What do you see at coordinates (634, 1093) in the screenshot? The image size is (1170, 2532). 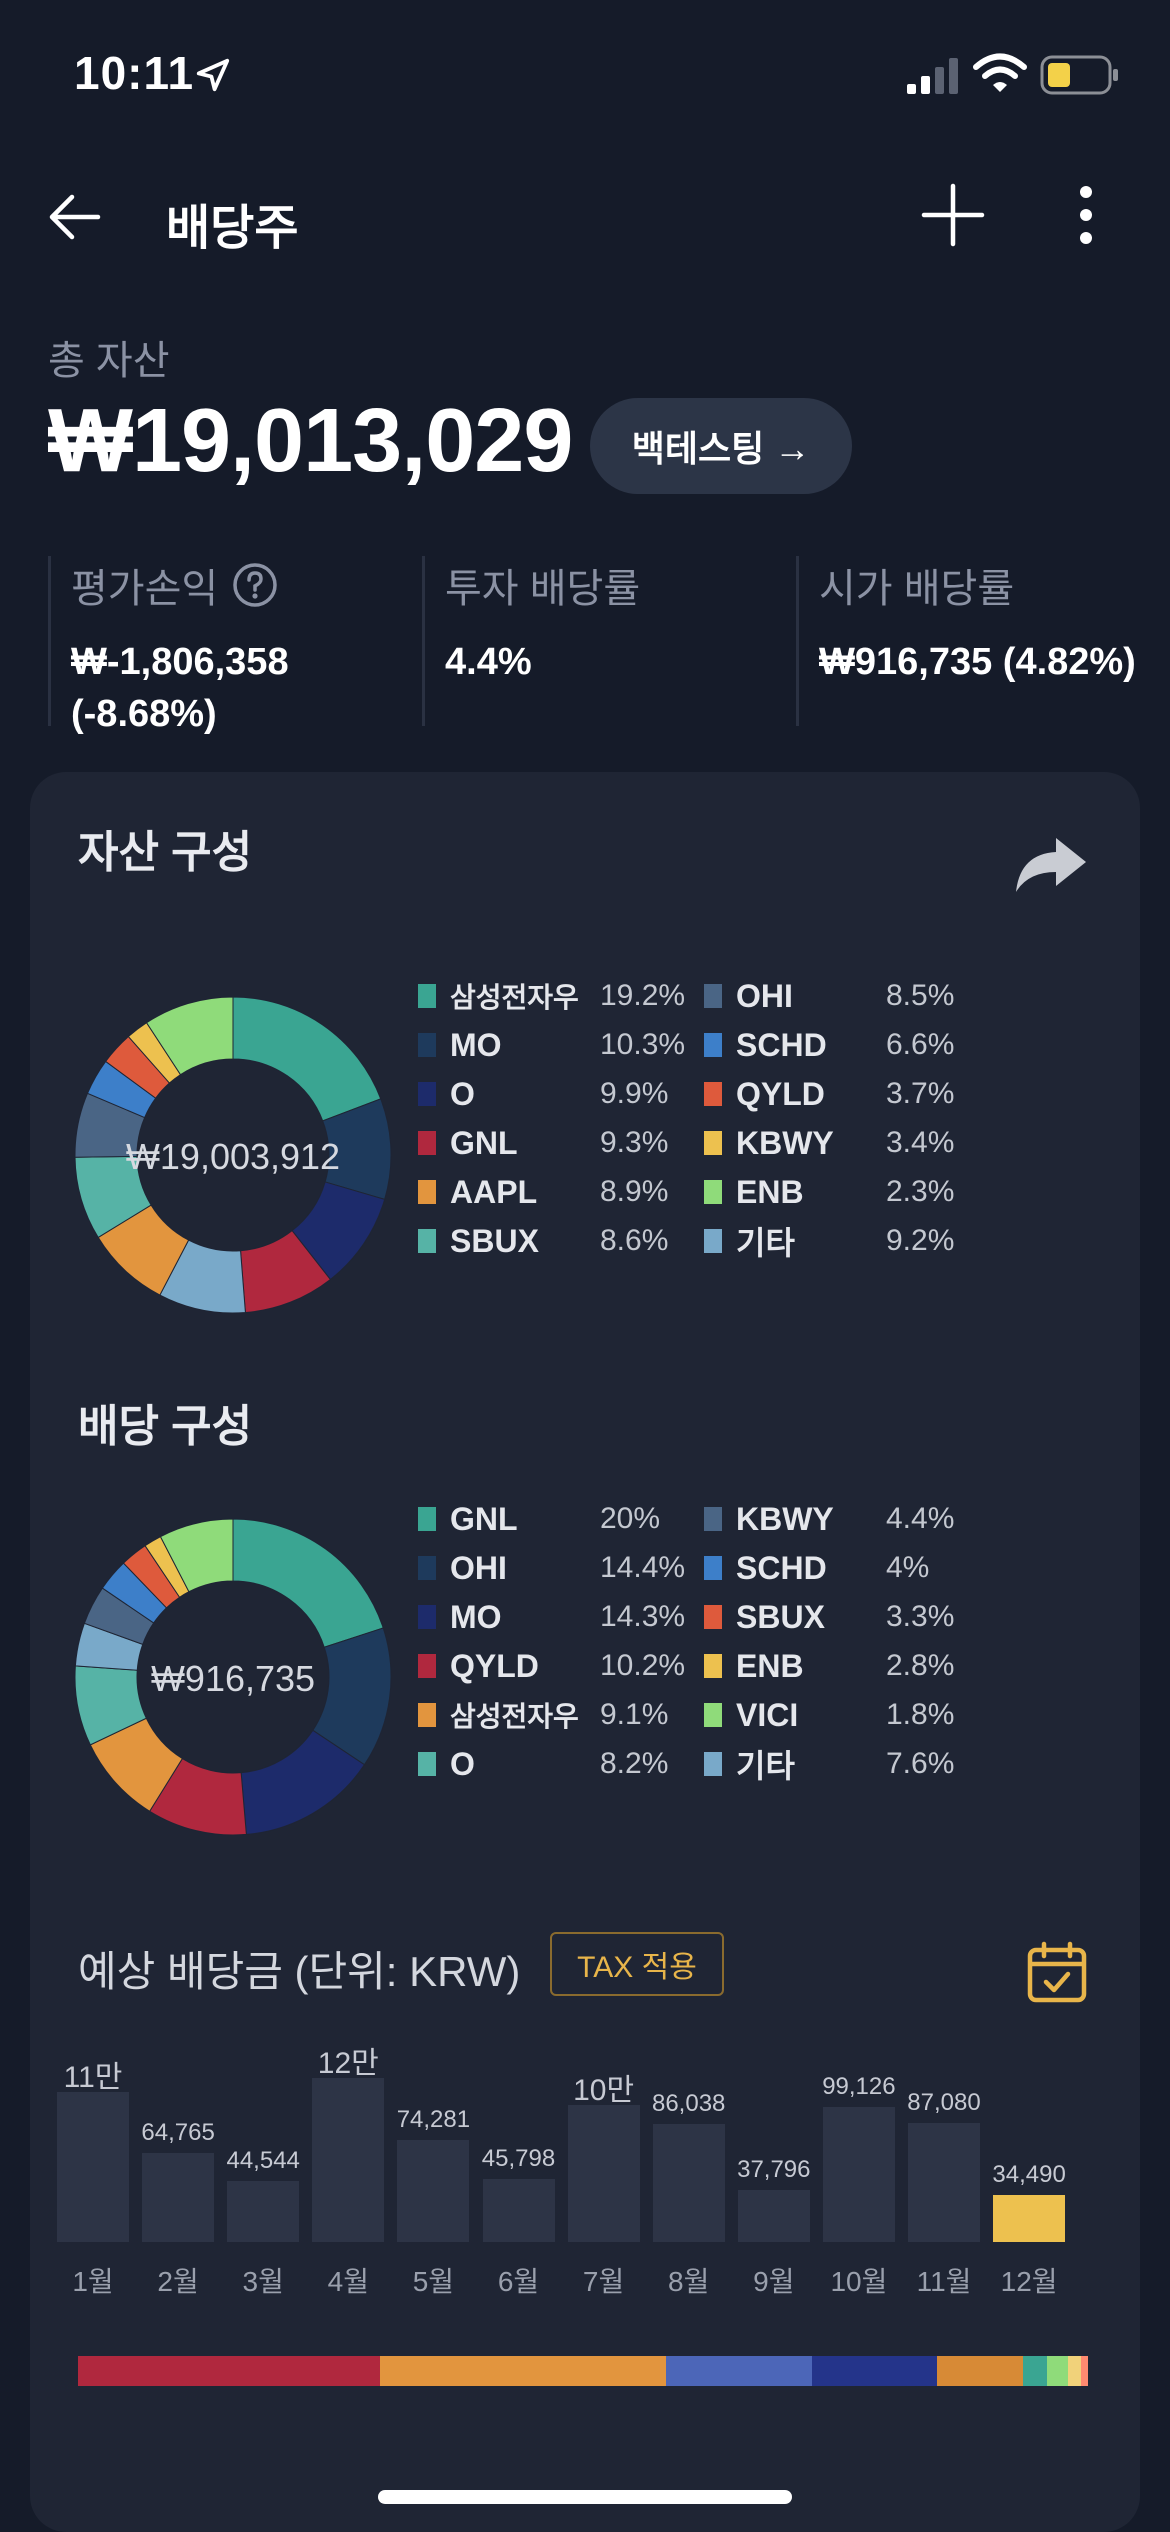 I see `legend-percent: 9.9%` at bounding box center [634, 1093].